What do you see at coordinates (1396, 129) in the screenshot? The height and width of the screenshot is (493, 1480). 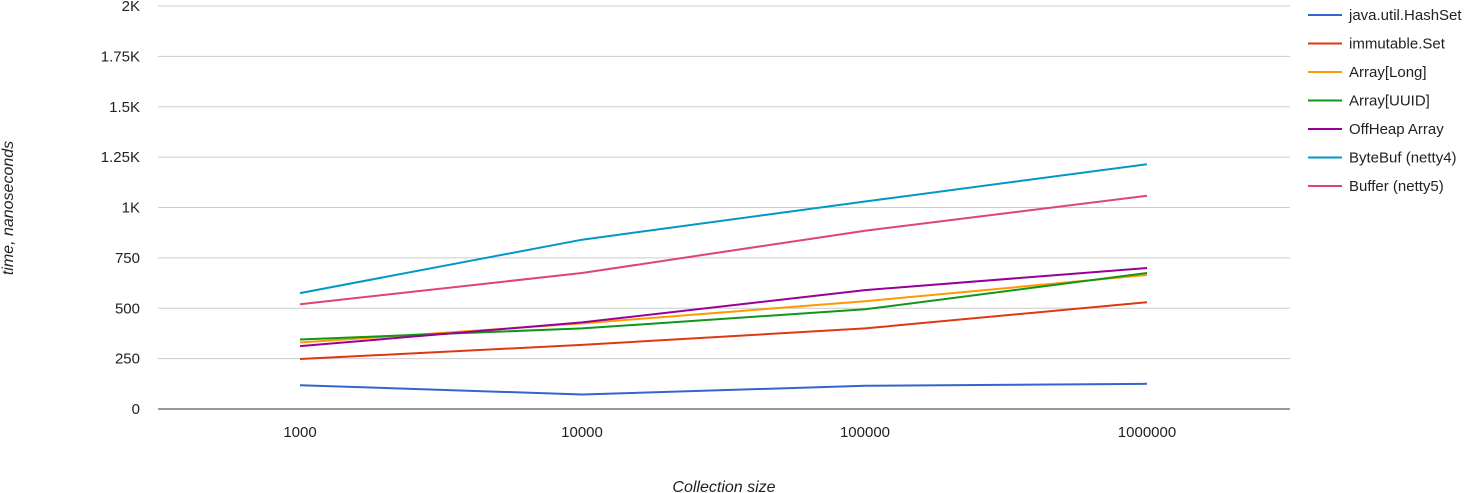 I see `legend-label: OffHeap Array` at bounding box center [1396, 129].